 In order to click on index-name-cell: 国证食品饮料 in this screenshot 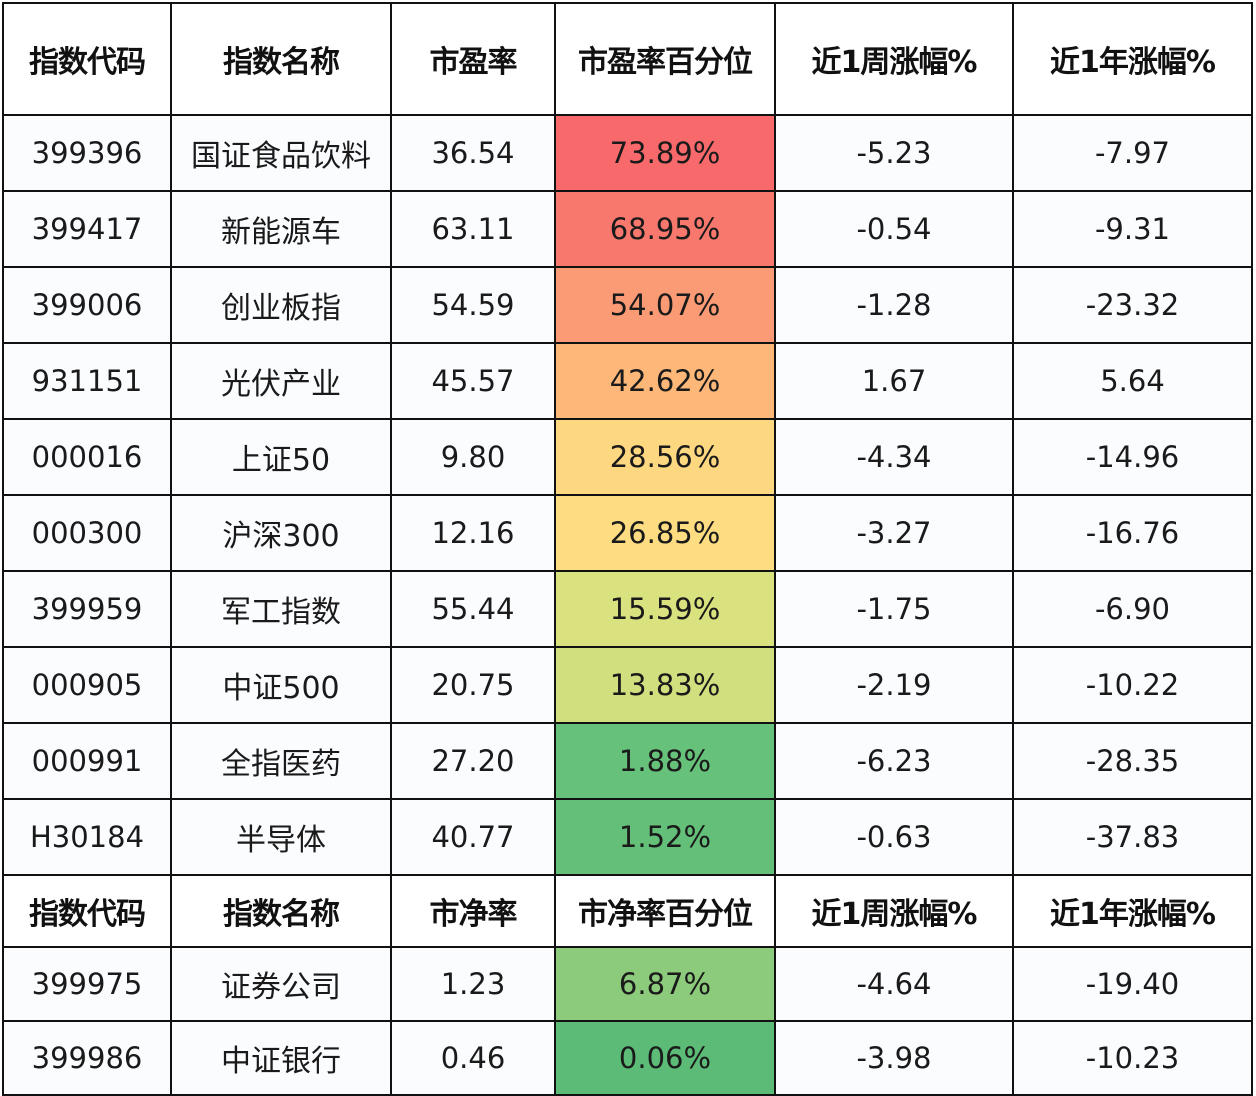, I will do `click(281, 153)`.